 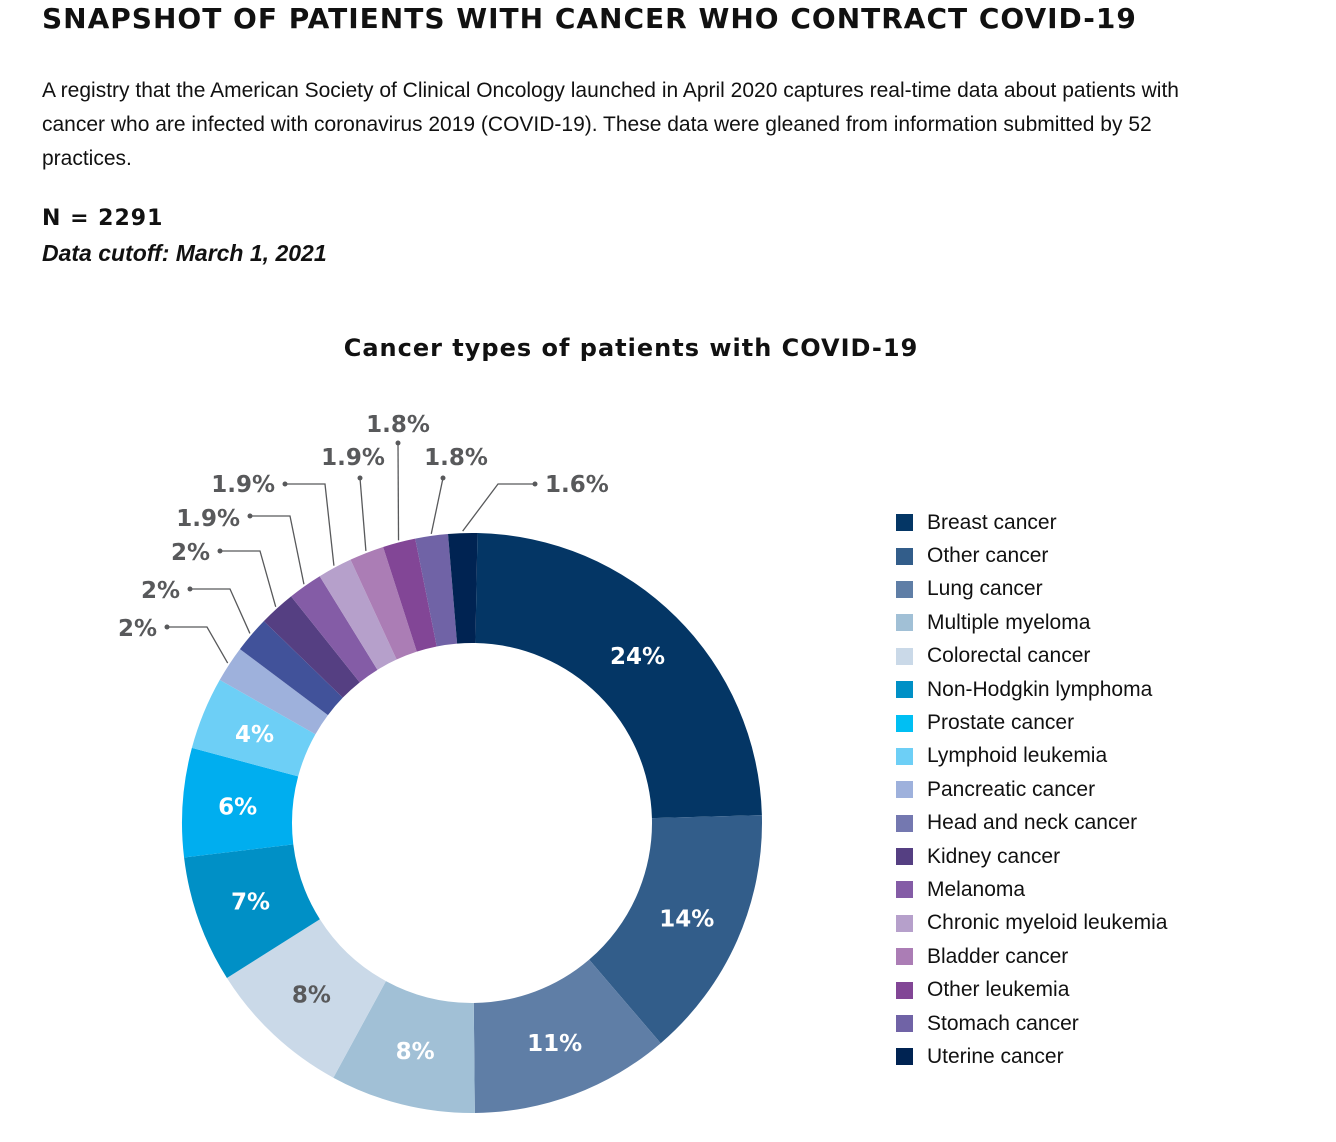 I want to click on slice-head-and-neck-cancer, so click(x=291, y=668).